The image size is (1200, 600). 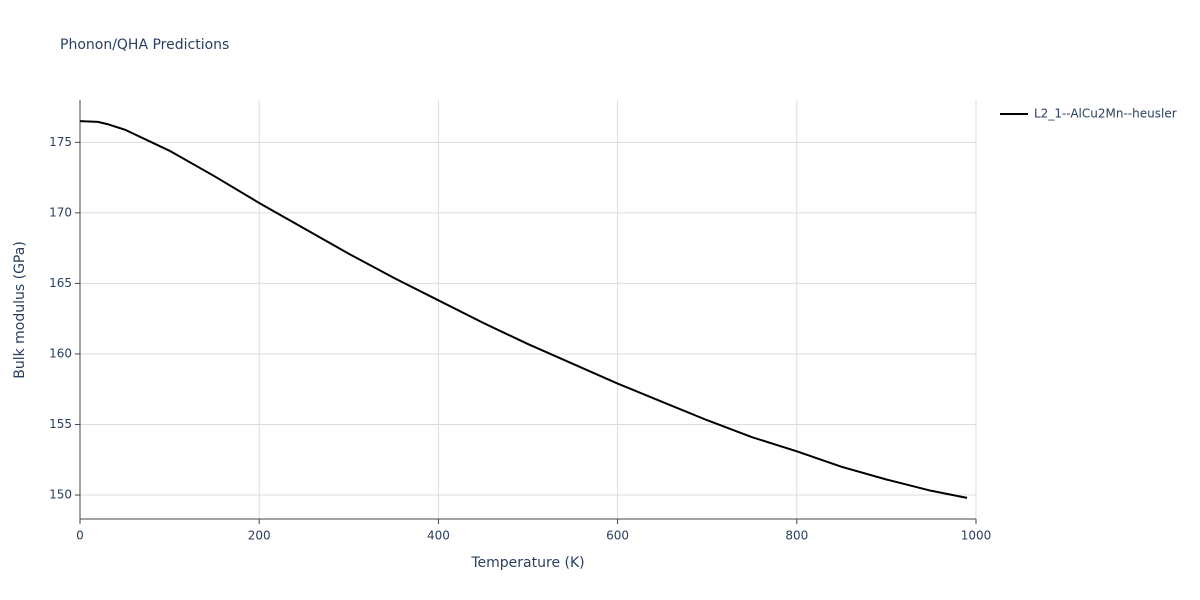 What do you see at coordinates (796, 536) in the screenshot?
I see `x-tick-label: 800` at bounding box center [796, 536].